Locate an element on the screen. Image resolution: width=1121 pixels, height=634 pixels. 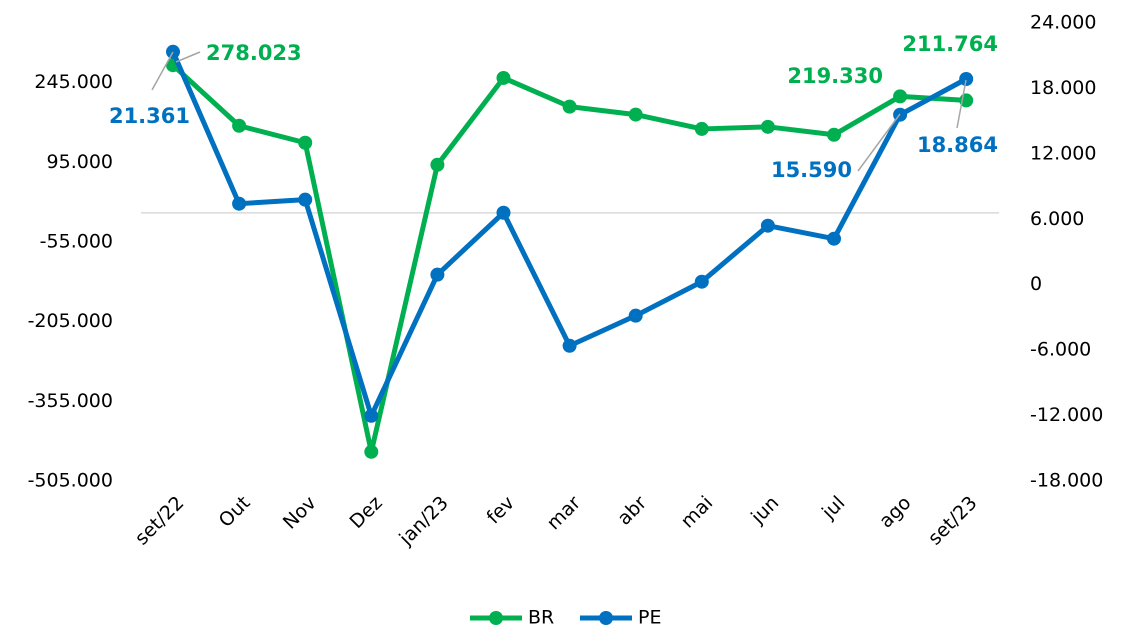
x-tick-label: jan/23 is located at coordinates (423, 521).